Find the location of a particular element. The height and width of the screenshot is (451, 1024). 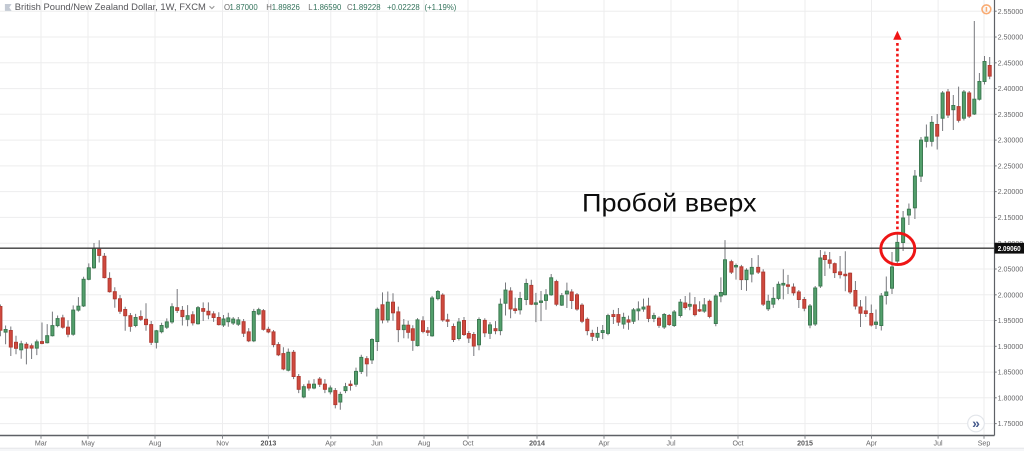

svg-text: 1.87000 is located at coordinates (244, 7).